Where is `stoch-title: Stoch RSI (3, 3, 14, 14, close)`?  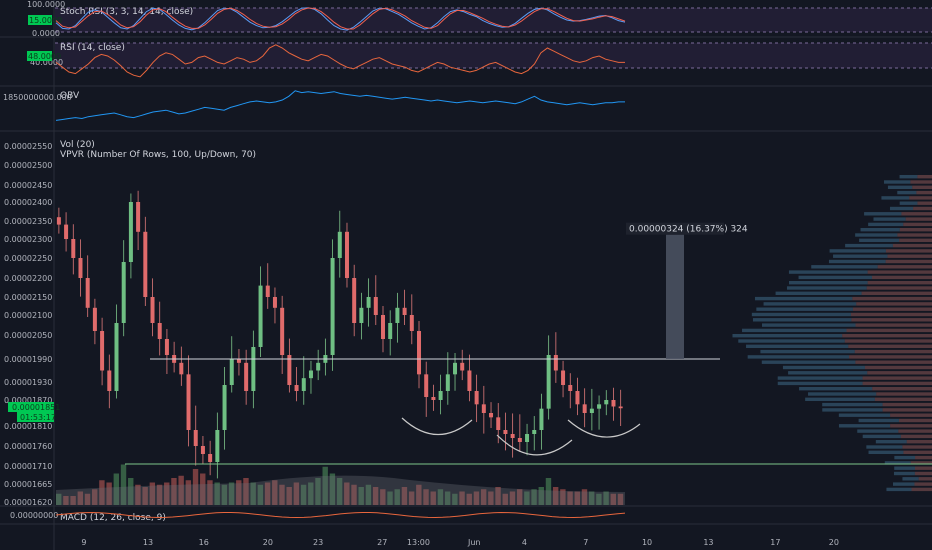 stoch-title: Stoch RSI (3, 3, 14, 14, close) is located at coordinates (126, 12).